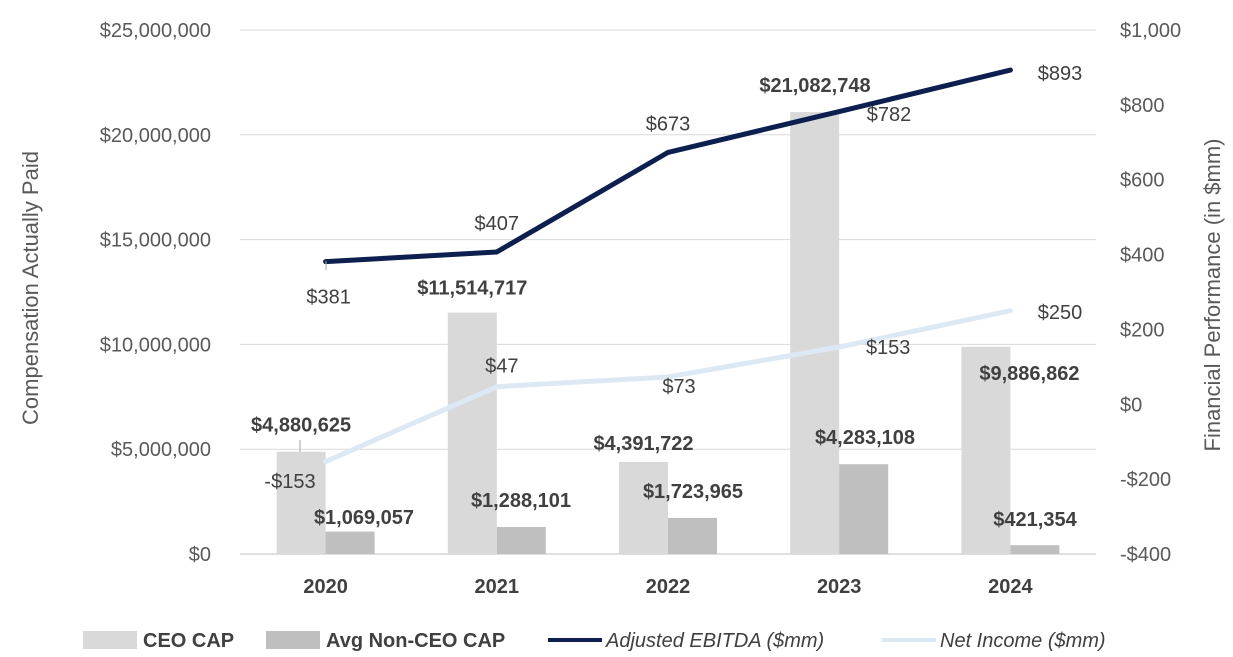 The image size is (1233, 657). What do you see at coordinates (1150, 31) in the screenshot?
I see `right-tick-label: $1,000` at bounding box center [1150, 31].